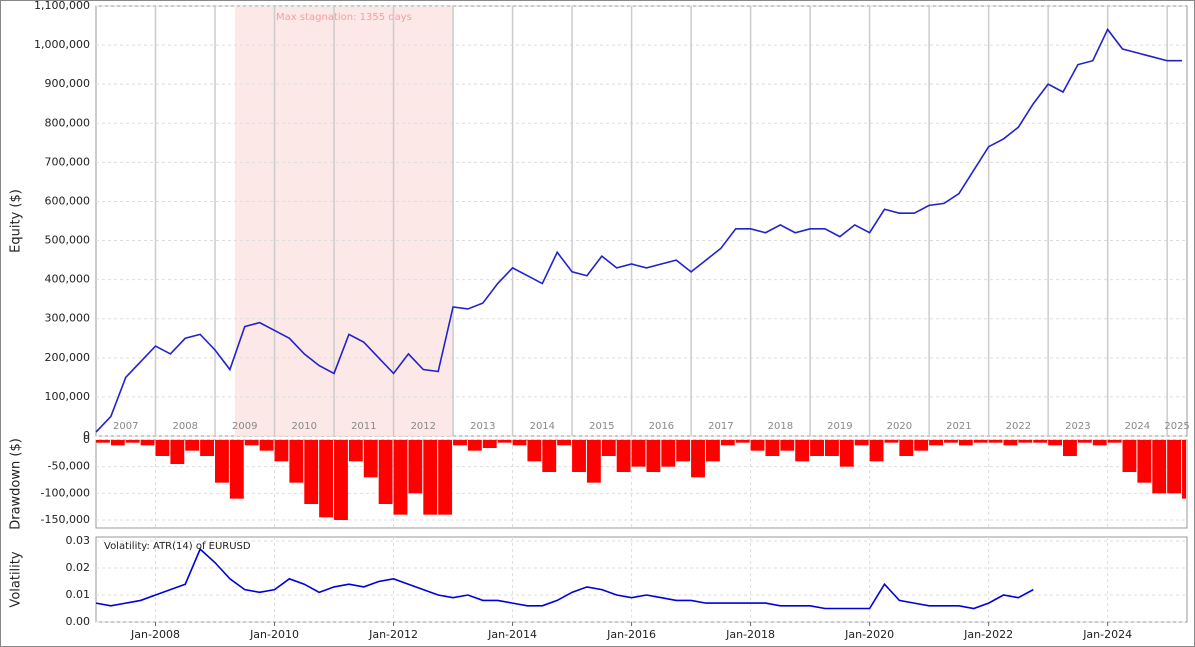 The height and width of the screenshot is (647, 1195). What do you see at coordinates (185, 426) in the screenshot?
I see `year-label: 2008` at bounding box center [185, 426].